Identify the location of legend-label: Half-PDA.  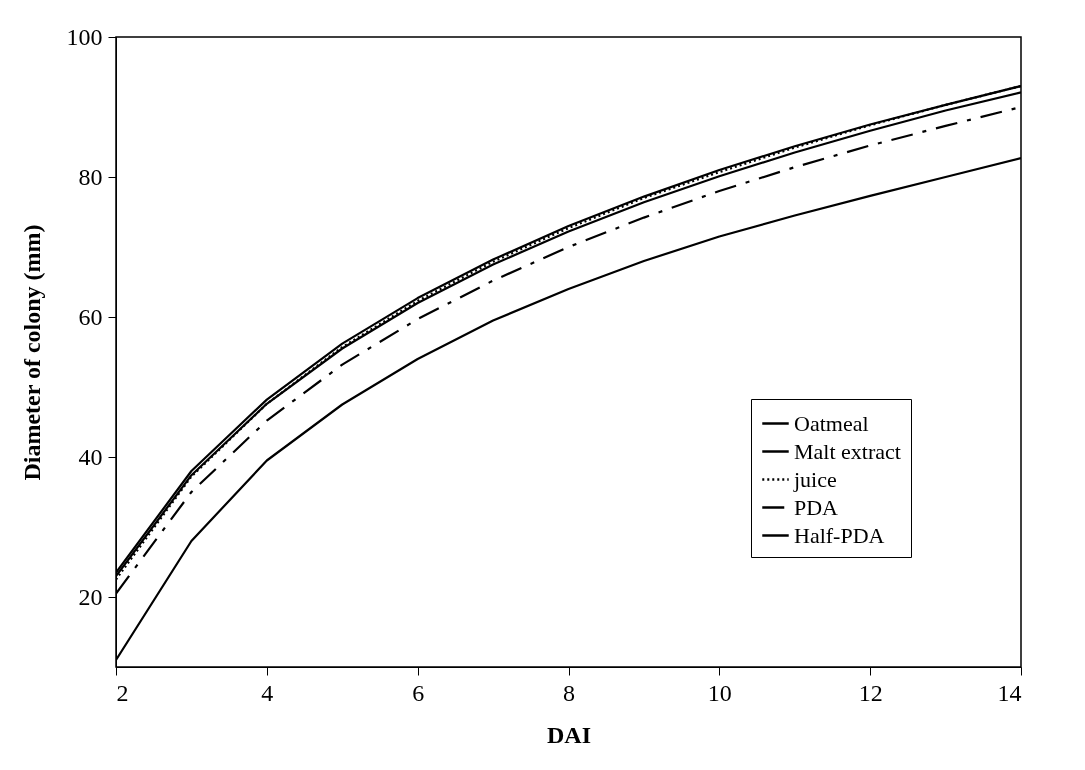
(839, 535).